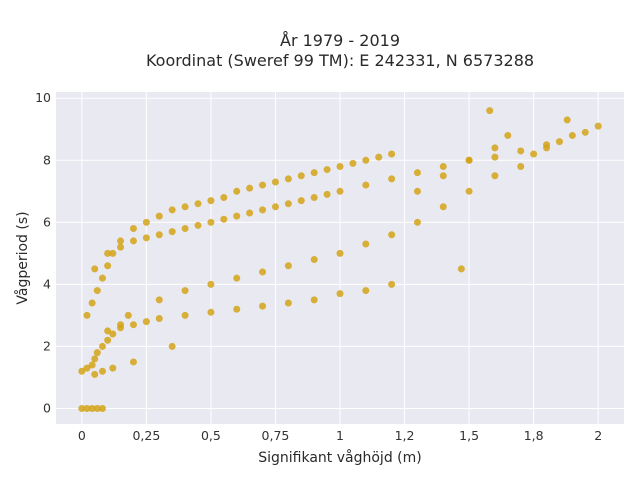 The height and width of the screenshot is (480, 640). Describe the element at coordinates (47, 345) in the screenshot. I see `y-tick-label: 2` at that location.